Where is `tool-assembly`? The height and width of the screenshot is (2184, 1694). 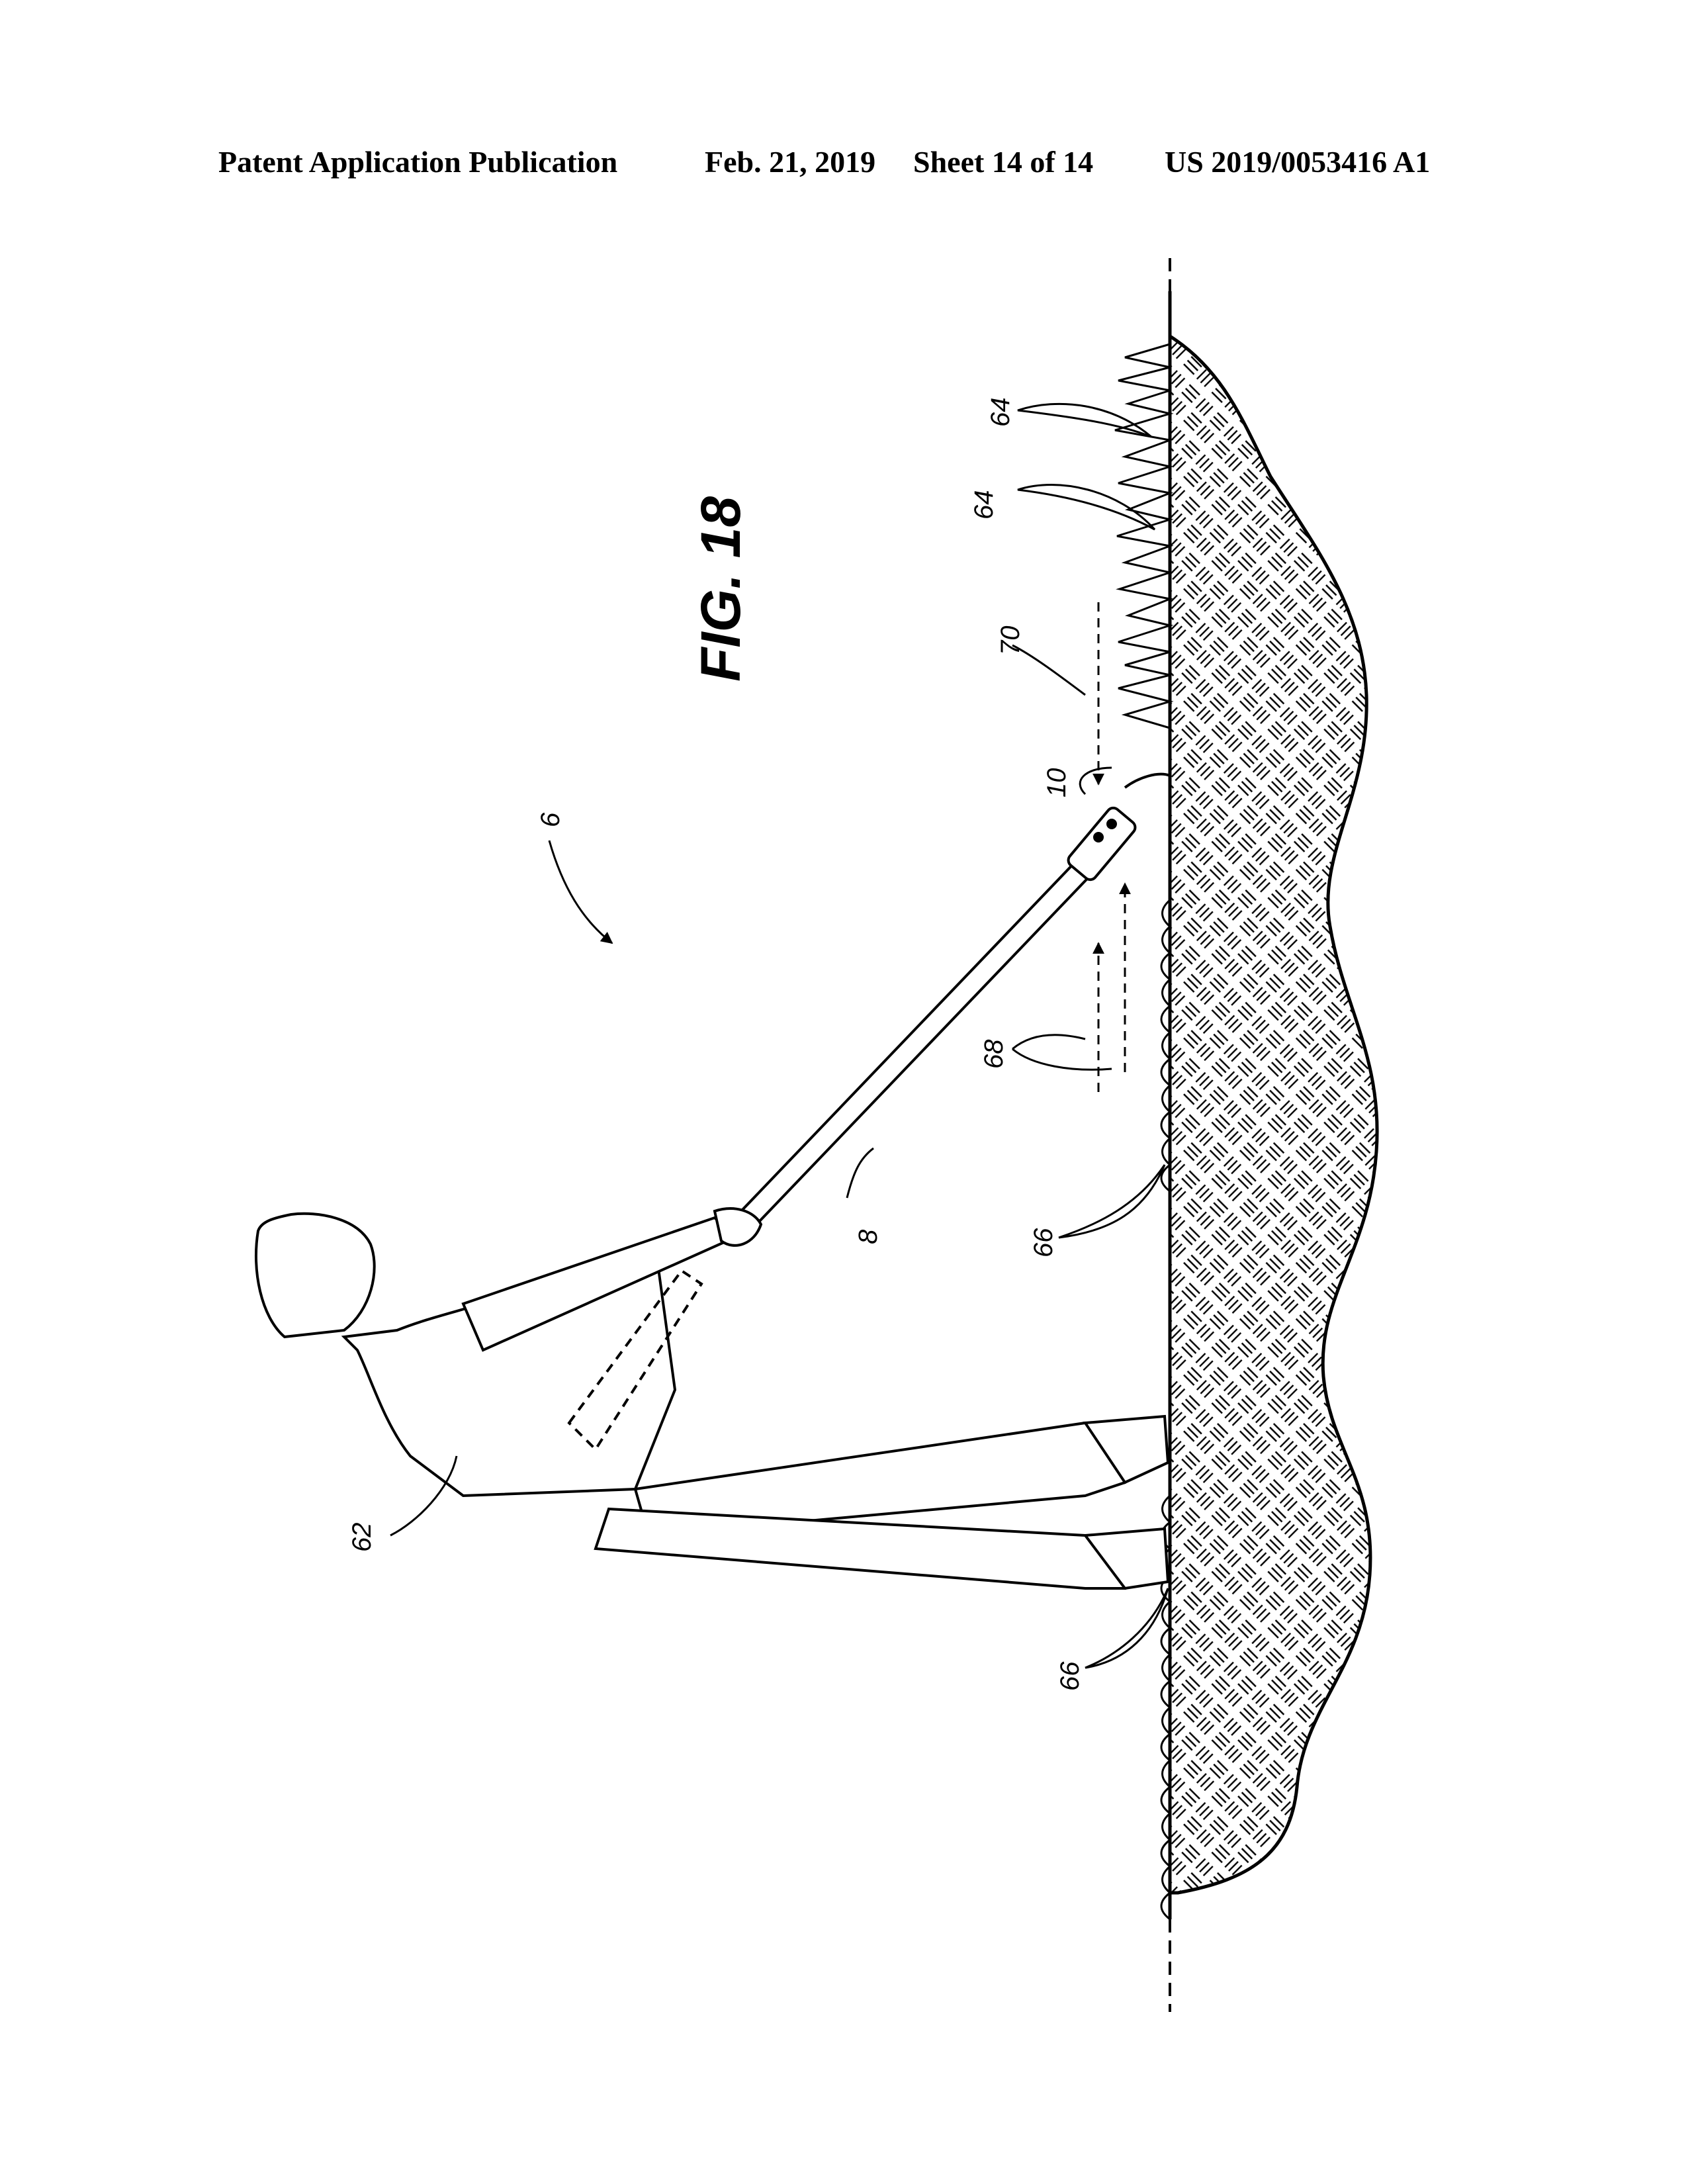 tool-assembly is located at coordinates (954, 997).